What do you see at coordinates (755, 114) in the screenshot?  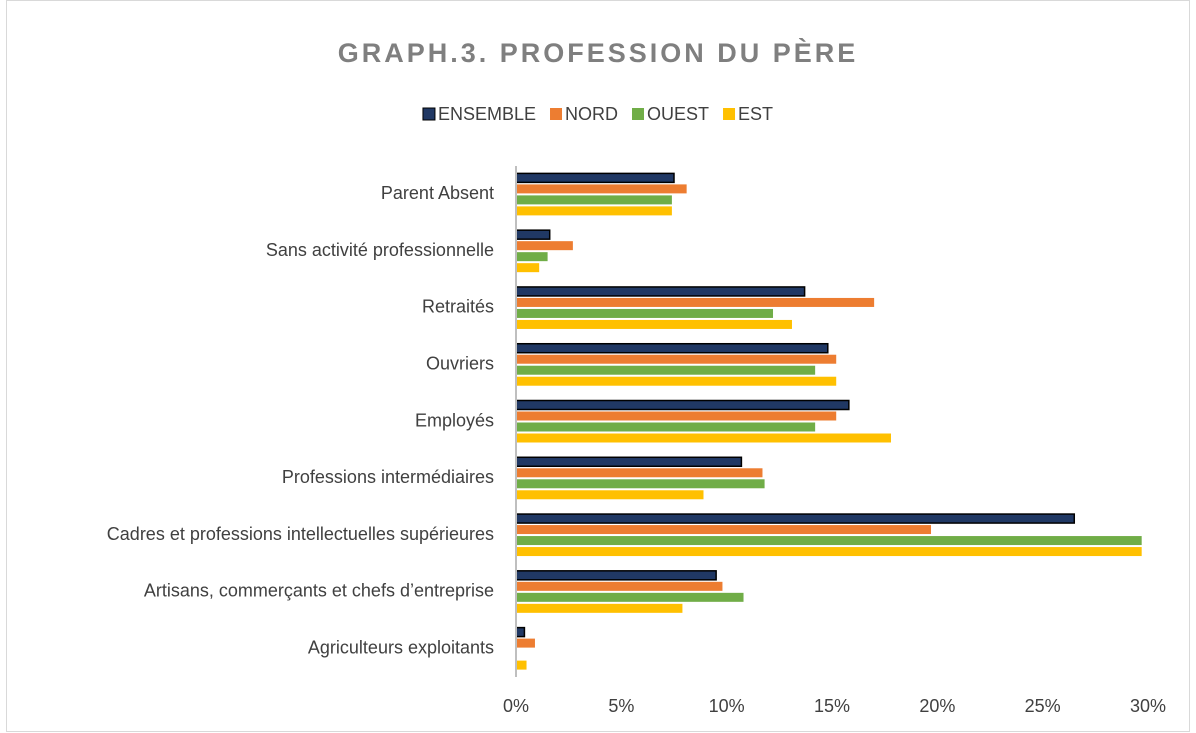 I see `legend-label: EST` at bounding box center [755, 114].